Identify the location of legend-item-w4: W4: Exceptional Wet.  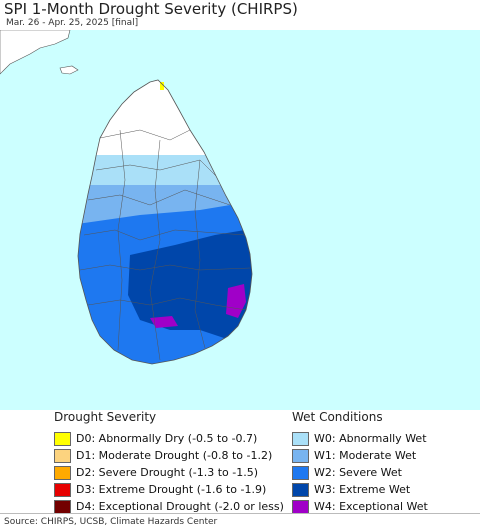
(360, 506).